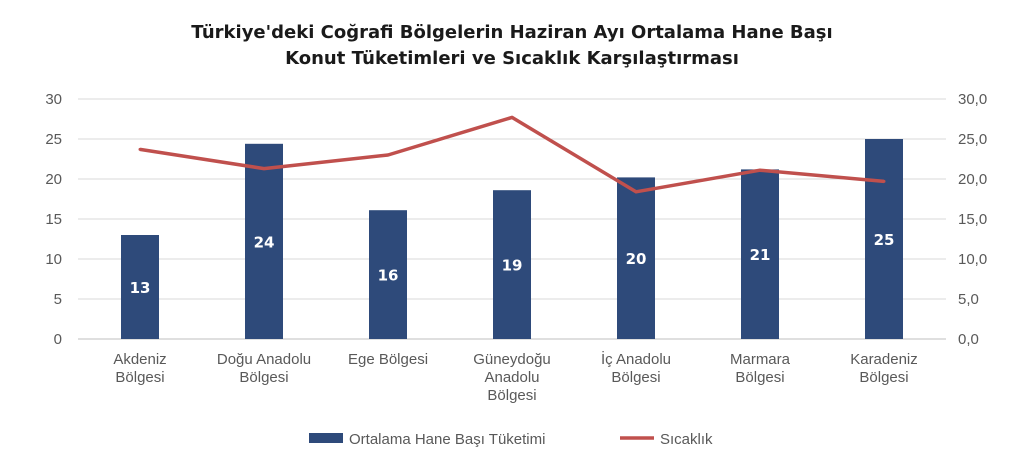 The width and height of the screenshot is (1024, 463). I want to click on legend-swatch-bar, so click(326, 438).